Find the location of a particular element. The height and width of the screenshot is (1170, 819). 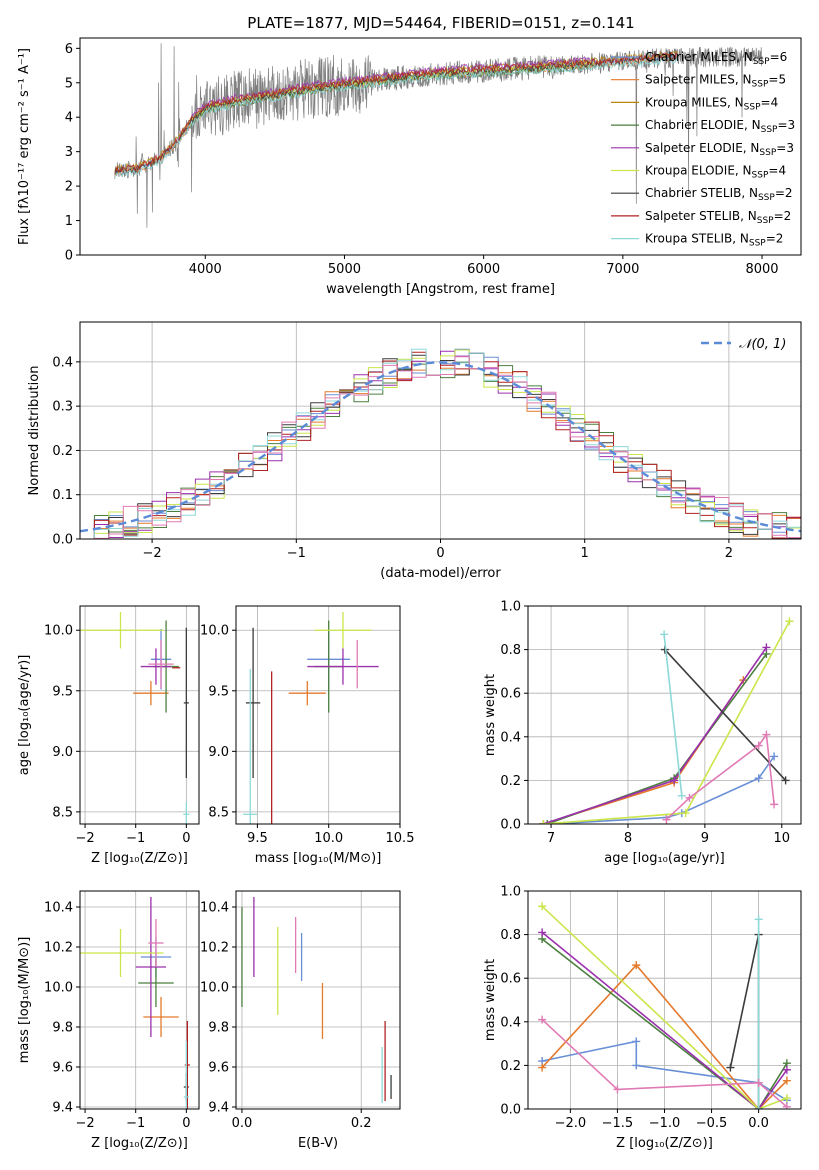

y-tick-label: 4 is located at coordinates (69, 118).